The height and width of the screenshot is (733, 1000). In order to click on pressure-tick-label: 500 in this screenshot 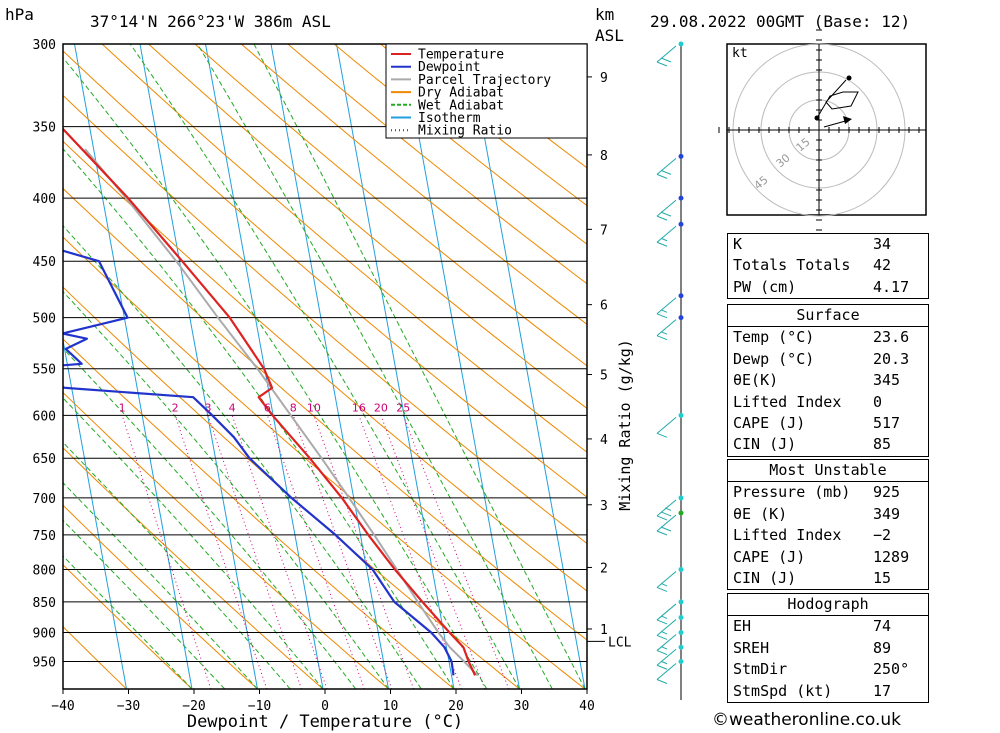, I will do `click(44, 319)`.